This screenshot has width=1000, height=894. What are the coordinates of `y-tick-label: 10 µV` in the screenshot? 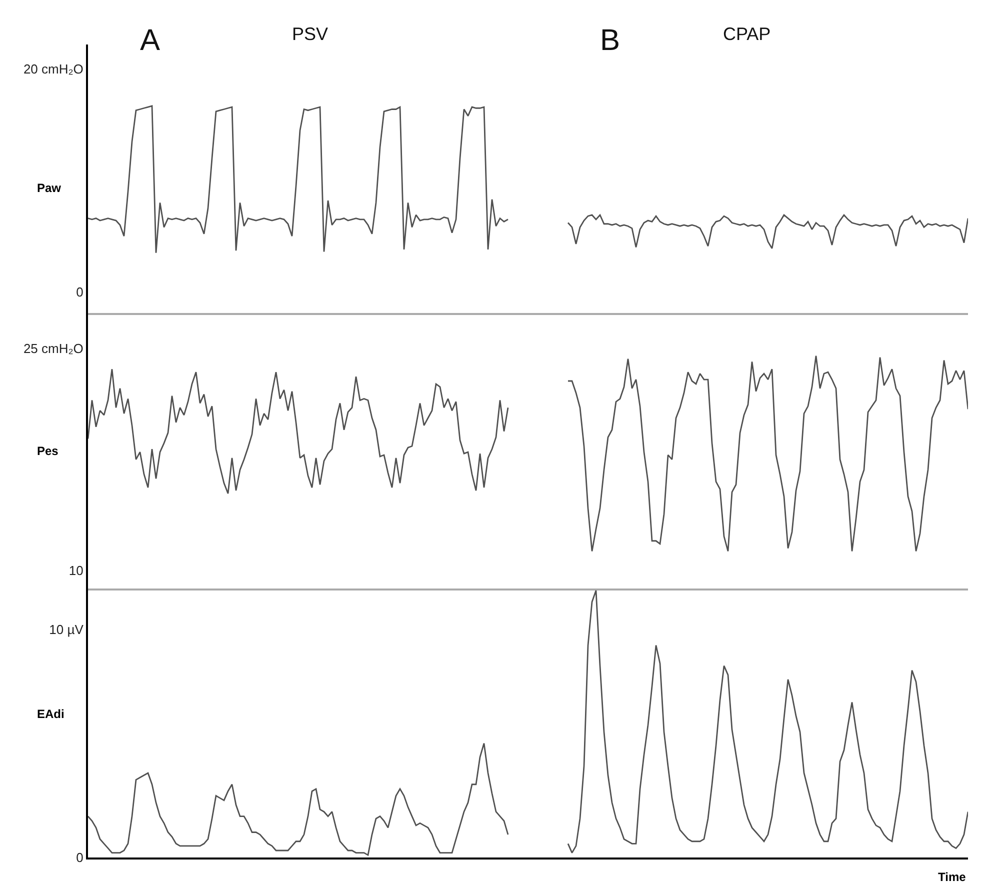 It's located at (66, 629).